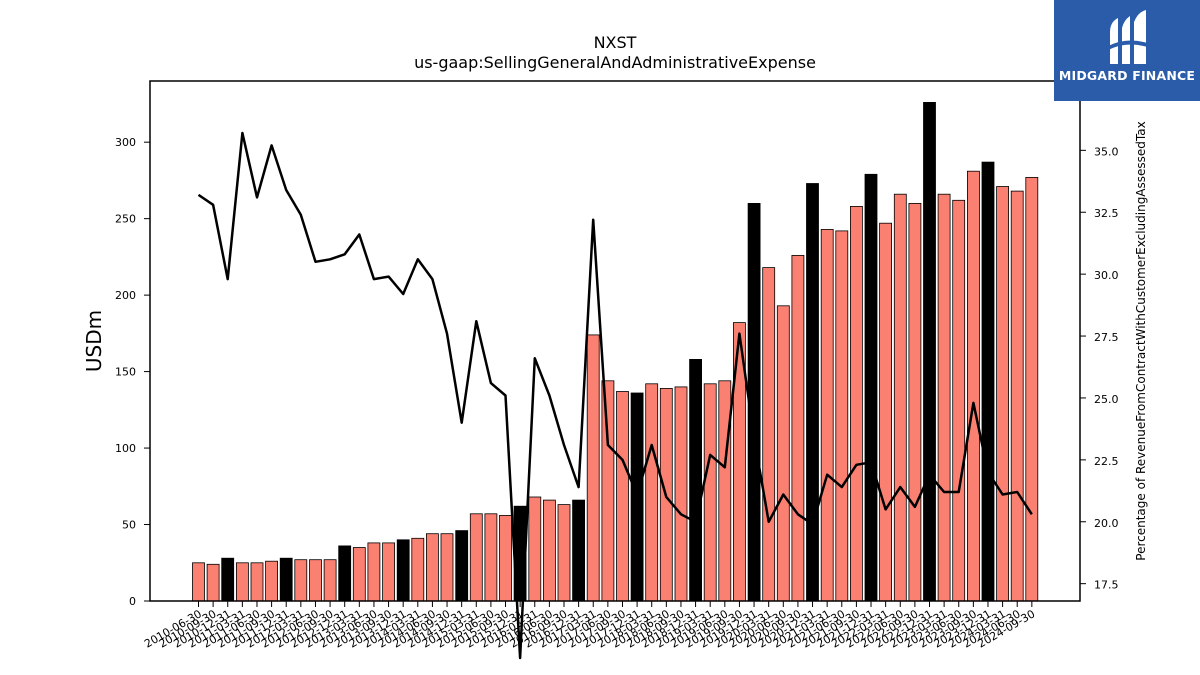  I want to click on y-axis-right: 17.5 20.0 22.5 25.0 27.5 30.0 32.5 35.0, so click(1099, 368).